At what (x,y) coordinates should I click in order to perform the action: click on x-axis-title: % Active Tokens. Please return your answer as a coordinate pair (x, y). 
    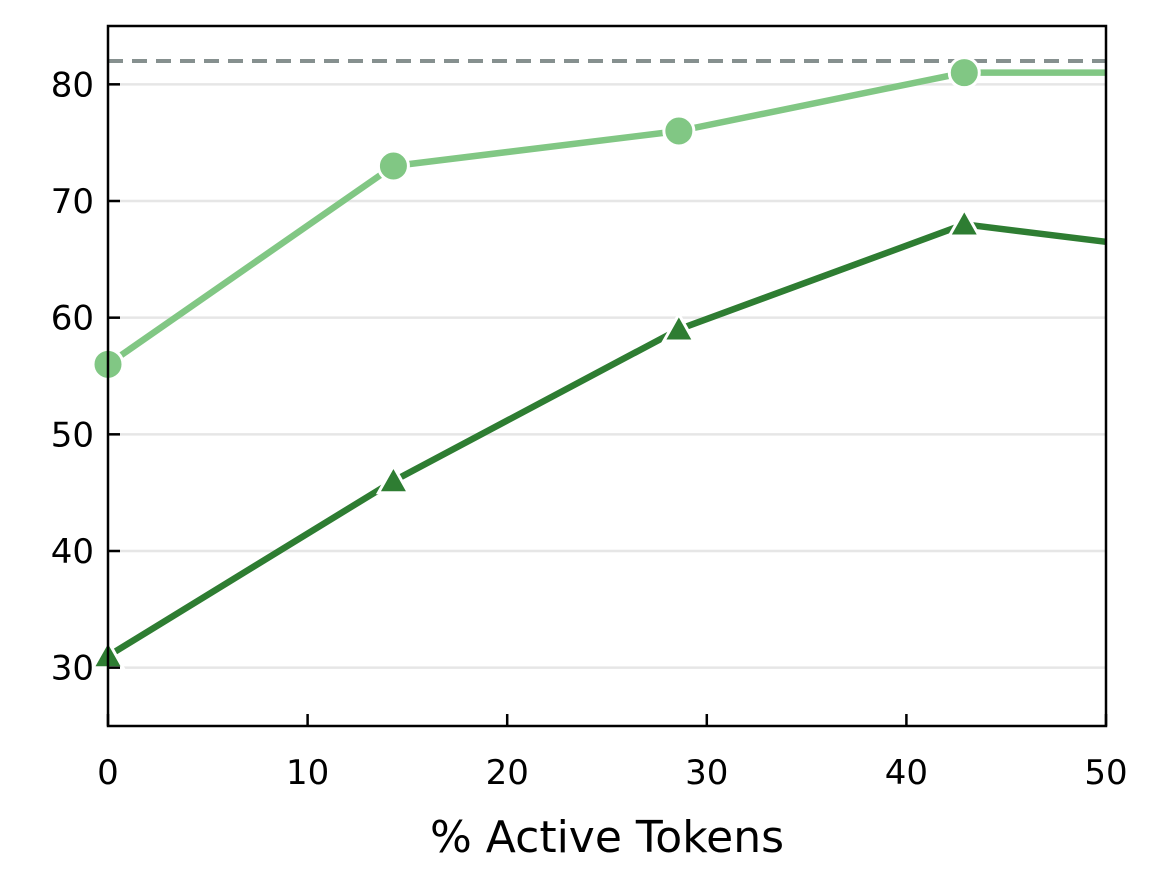
    Looking at the image, I should click on (607, 837).